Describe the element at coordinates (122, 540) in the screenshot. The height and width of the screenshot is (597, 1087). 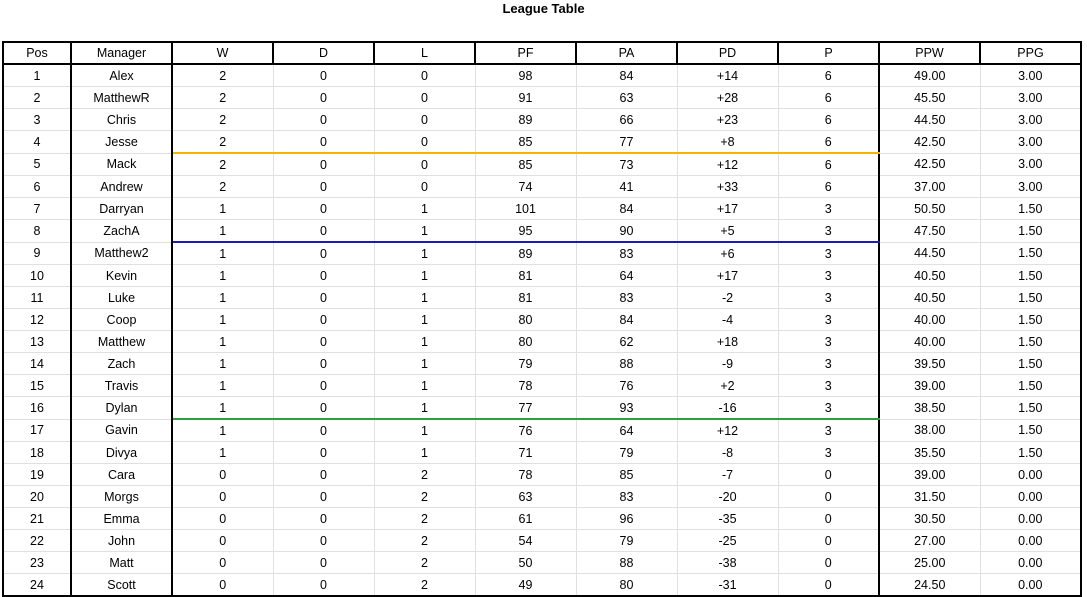
I see `cell-manager: John` at that location.